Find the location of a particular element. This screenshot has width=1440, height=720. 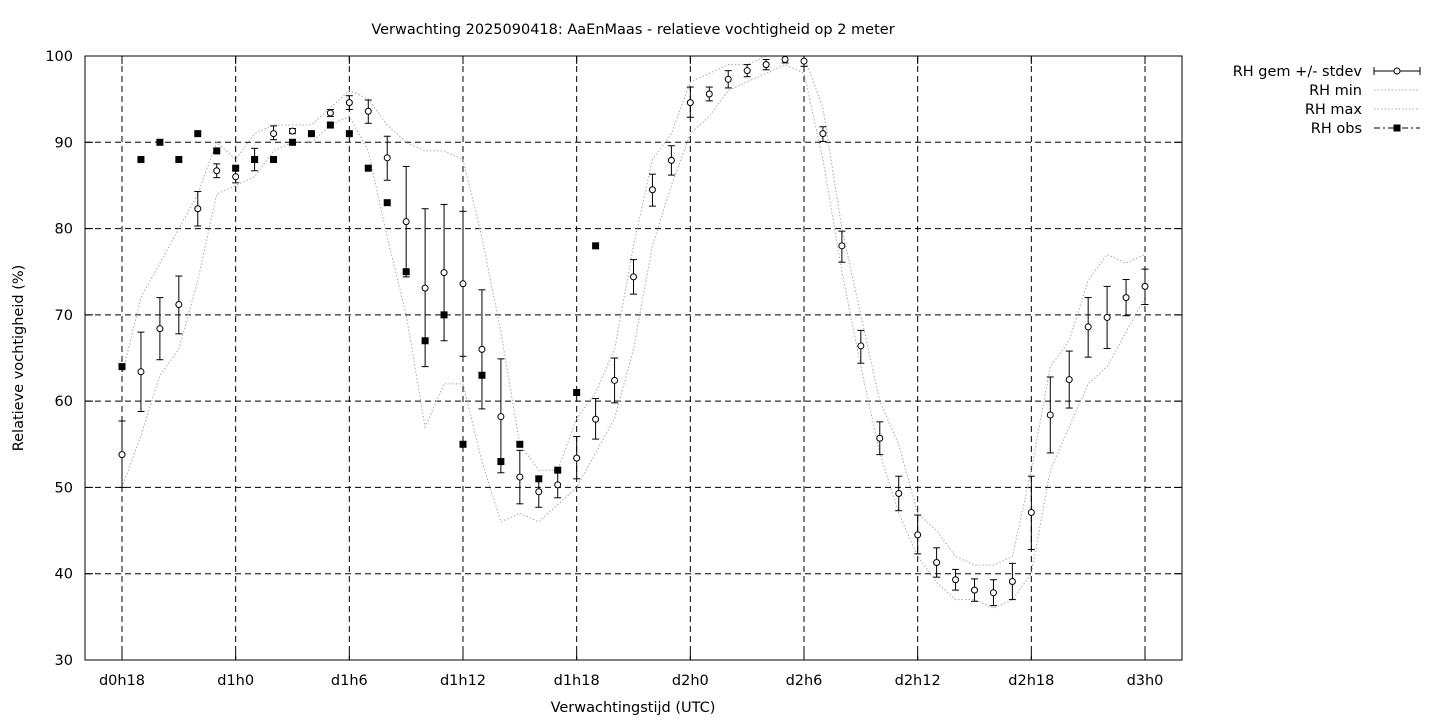

y-tick-label: 70 is located at coordinates (64, 316).